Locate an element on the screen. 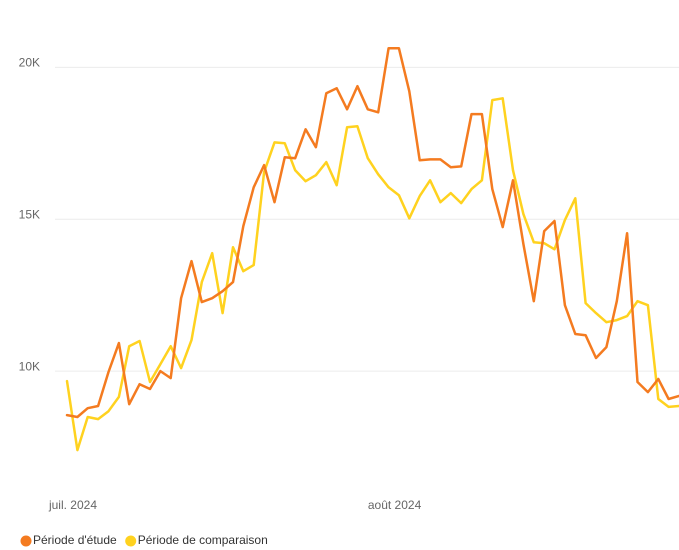 This screenshot has width=679, height=550. legend: Période d'étude Période de comparaison is located at coordinates (144, 540).